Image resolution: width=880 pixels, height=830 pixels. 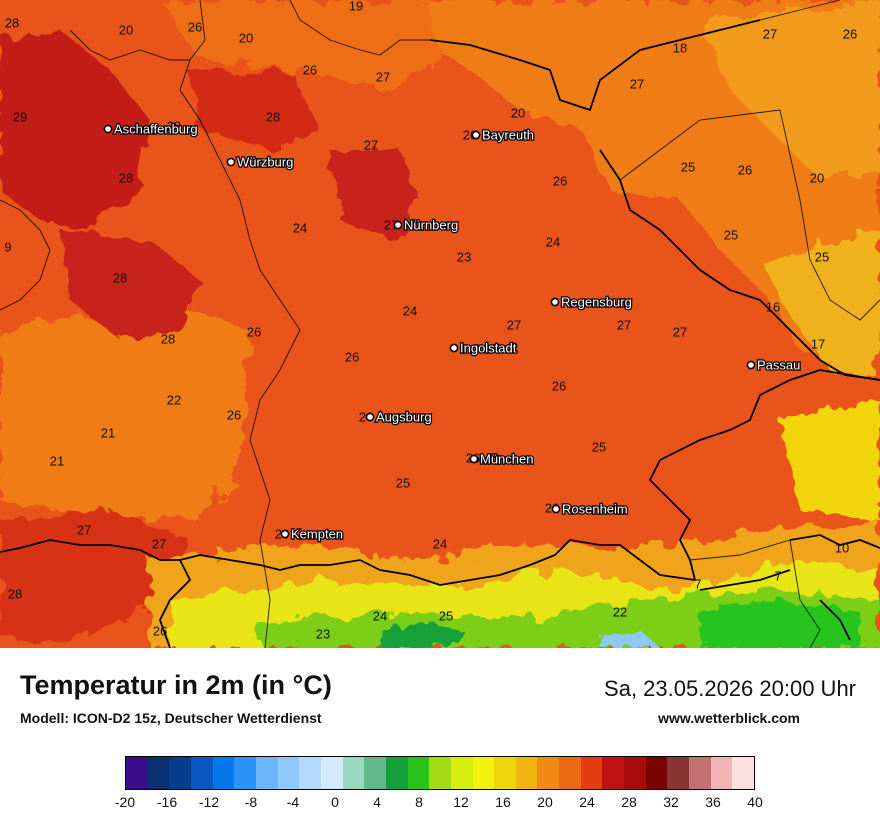 What do you see at coordinates (20, 116) in the screenshot?
I see `temperature-value: 29` at bounding box center [20, 116].